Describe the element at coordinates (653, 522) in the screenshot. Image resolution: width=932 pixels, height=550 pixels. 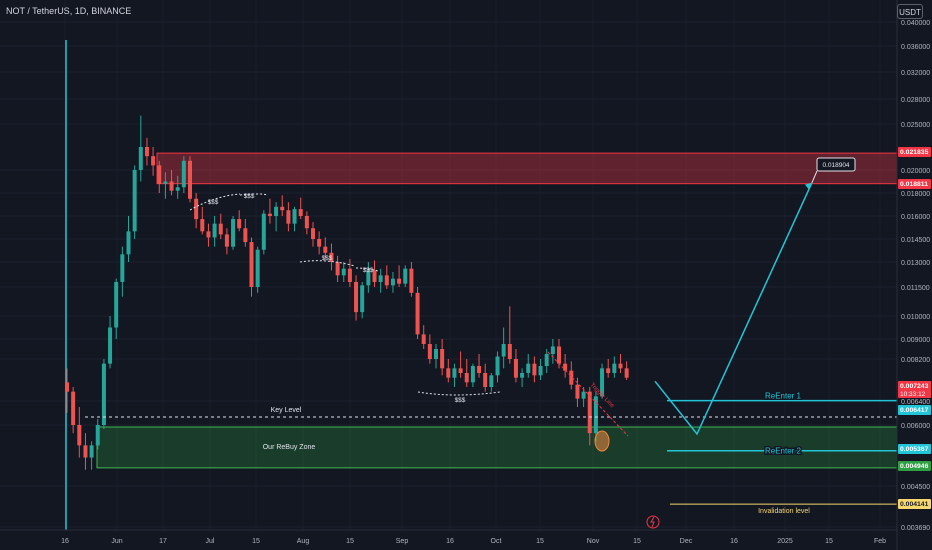
I see `lightning-icon` at that location.